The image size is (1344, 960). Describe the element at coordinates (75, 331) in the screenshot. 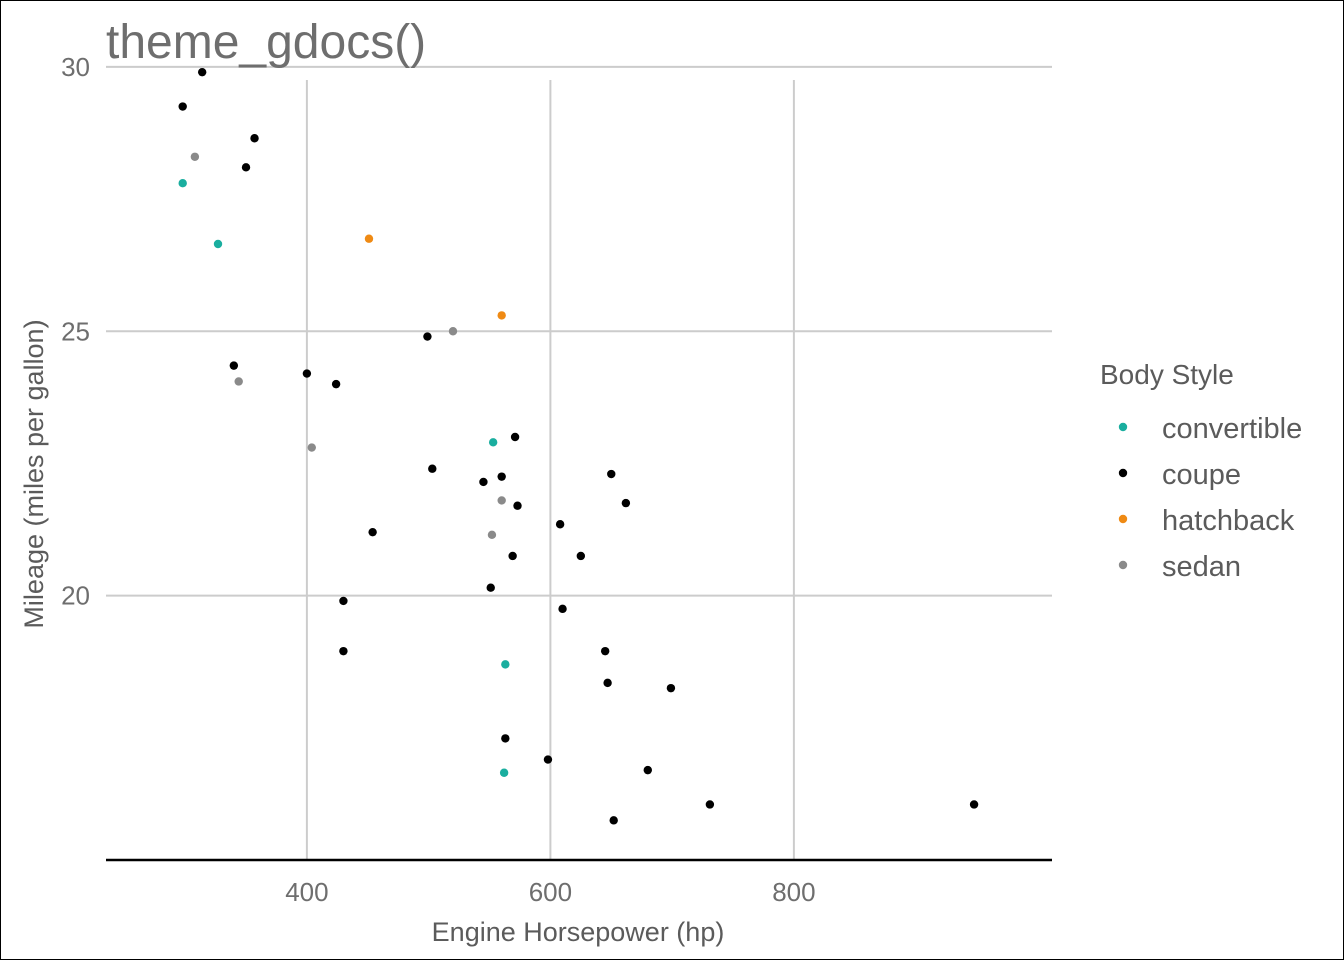

I see `y-tick-label: 25` at that location.